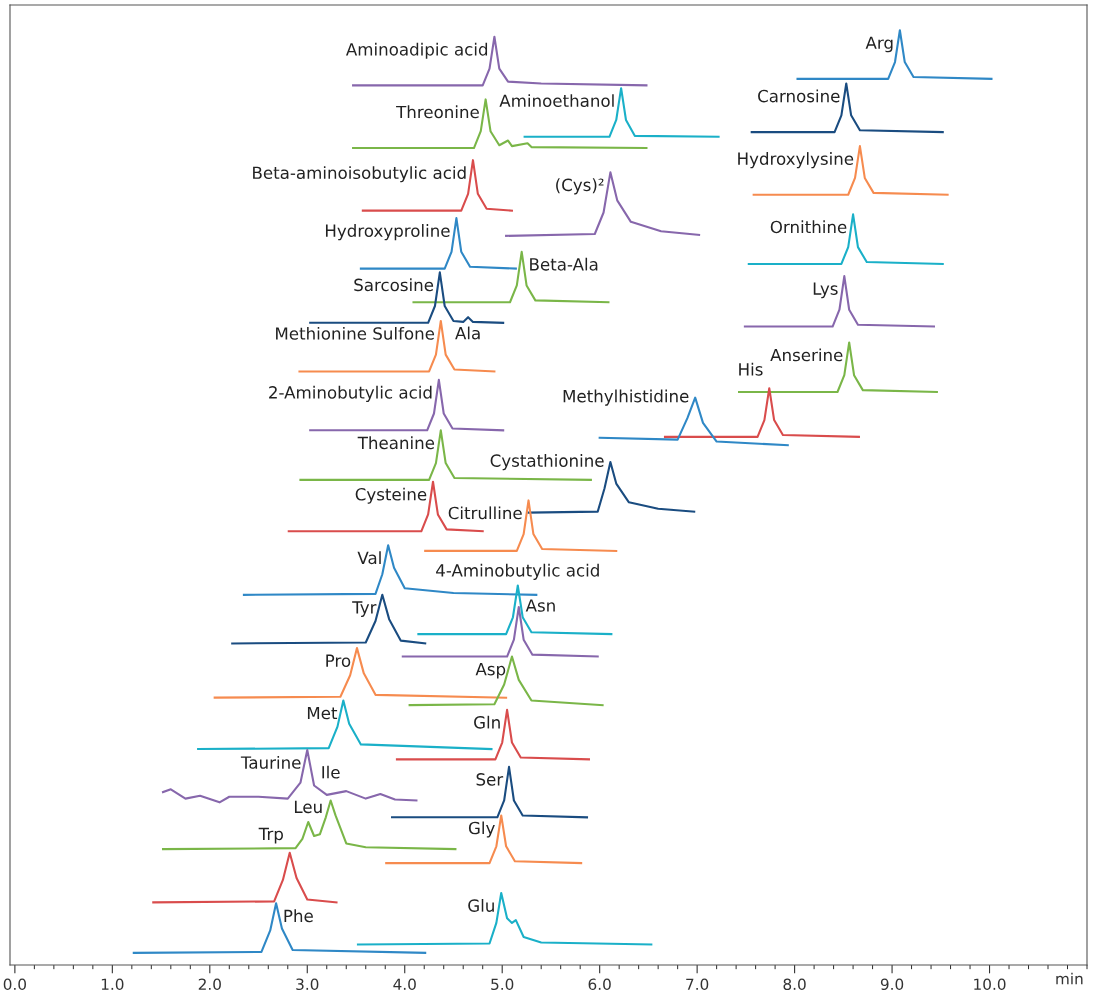 This screenshot has height=997, width=1096. Describe the element at coordinates (481, 905) in the screenshot. I see `series-label: Glu` at that location.